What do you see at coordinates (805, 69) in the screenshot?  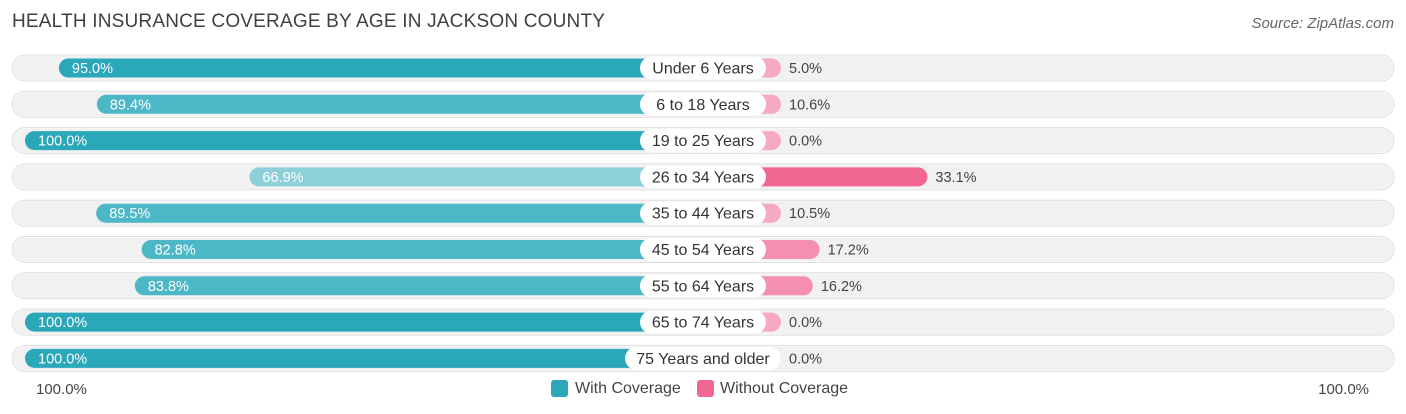 I see `value-label-without: 5.0%` at bounding box center [805, 69].